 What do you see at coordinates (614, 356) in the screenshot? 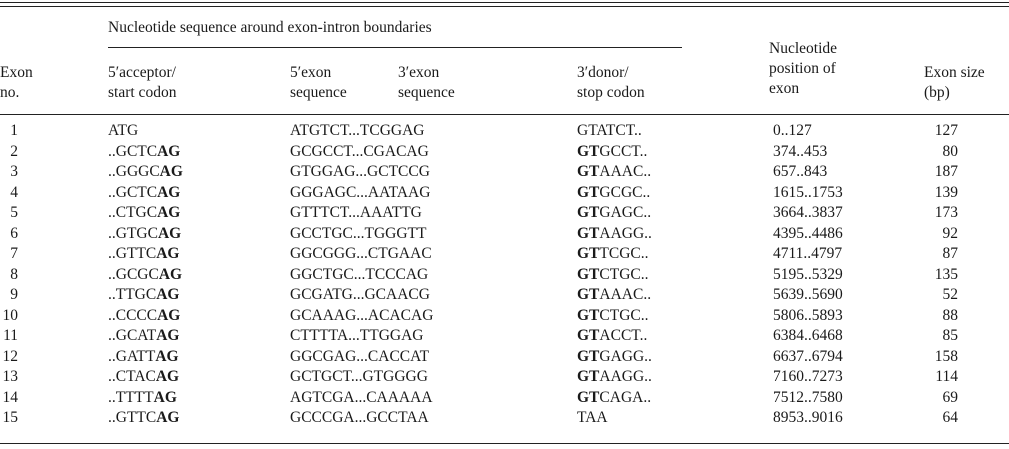
I see `donor-sequence: GTGAGG..` at bounding box center [614, 356].